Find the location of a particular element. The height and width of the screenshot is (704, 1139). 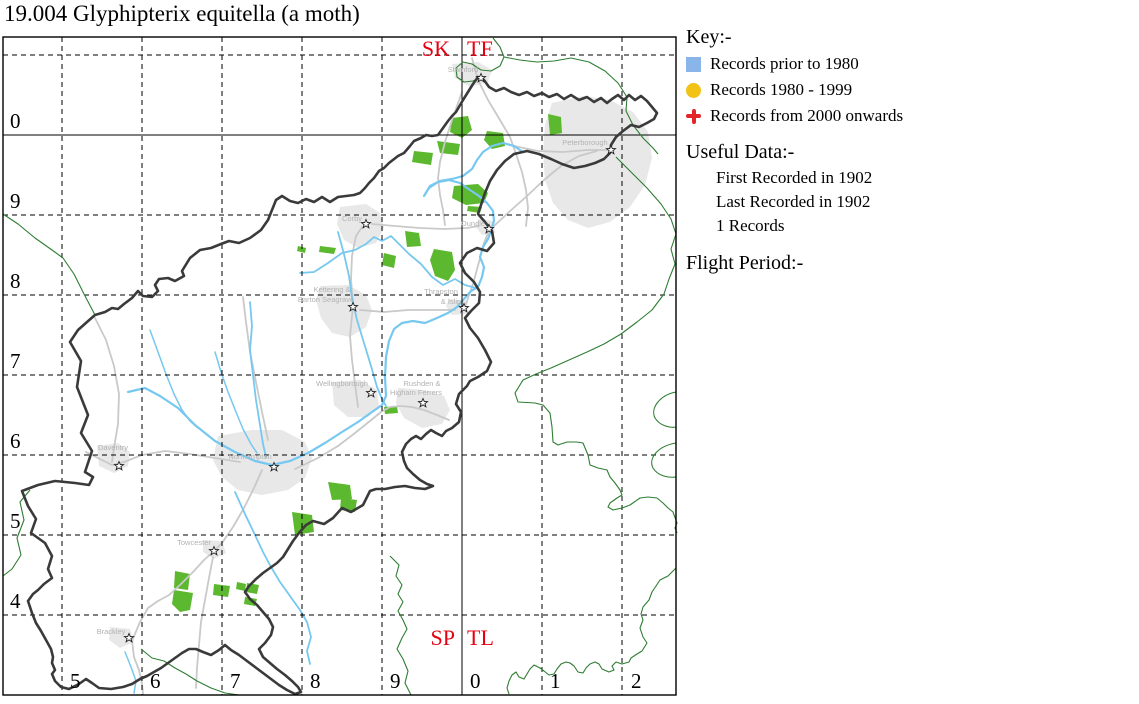

key-item-label: Records prior to 1980 is located at coordinates (784, 63).